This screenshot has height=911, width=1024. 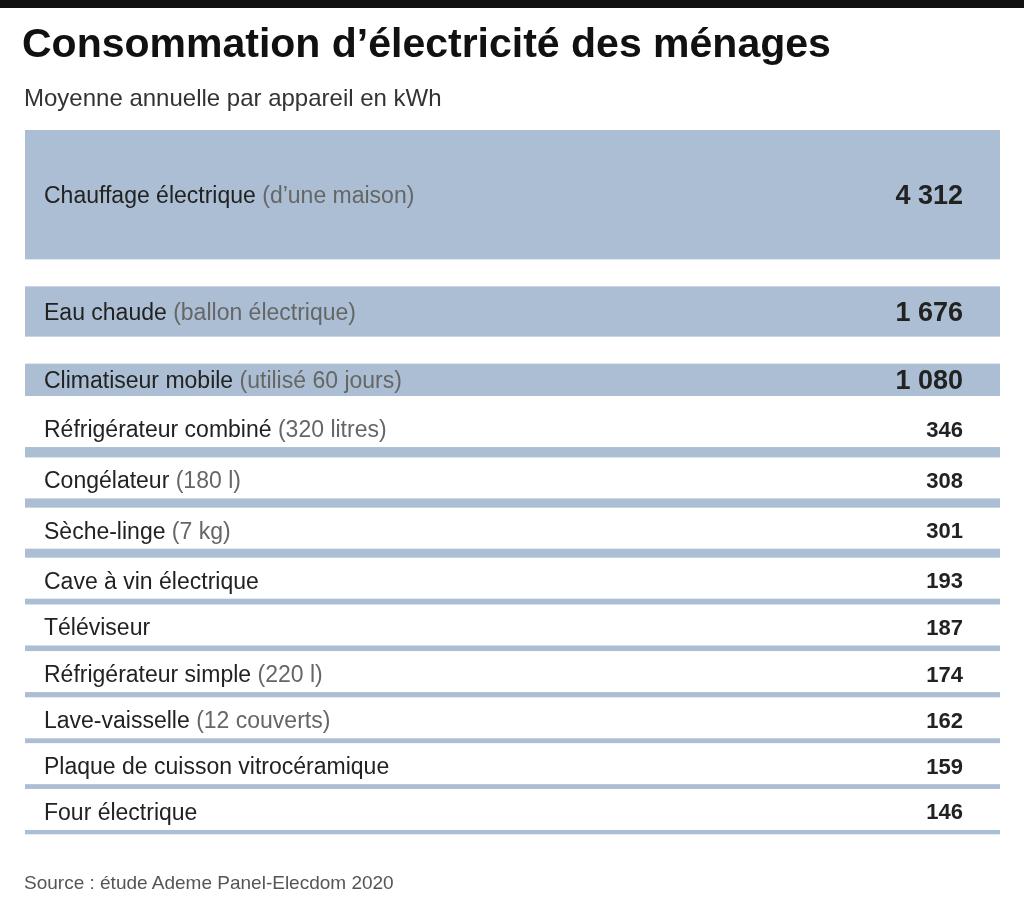 I want to click on category-label: Climatiseur mobile (utilisé 60 jours), so click(x=223, y=379).